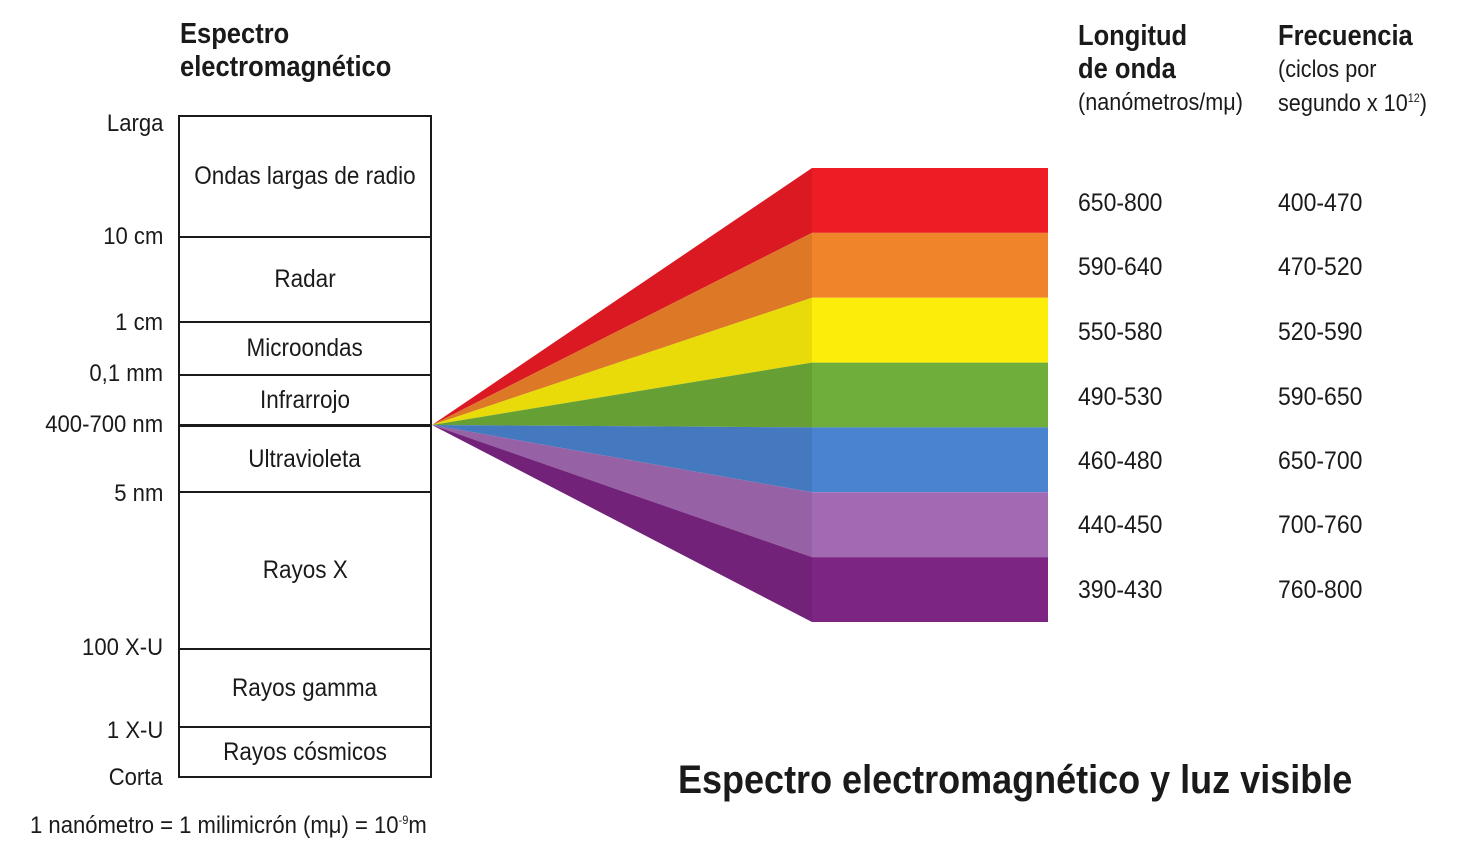 This screenshot has height=860, width=1467. Describe the element at coordinates (132, 236) in the screenshot. I see `tick-10cm: 10 cm` at that location.